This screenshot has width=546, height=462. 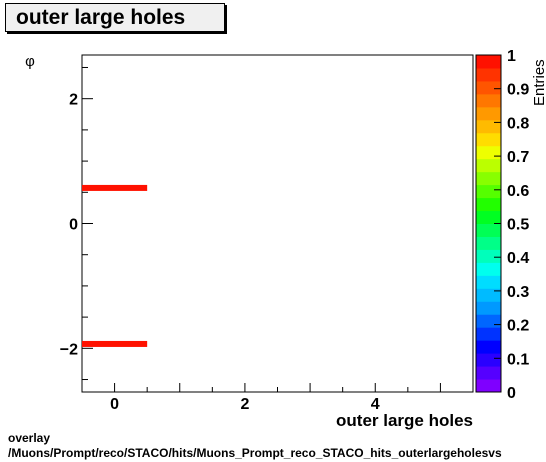 I want to click on footer-line-1: overlay, so click(x=29, y=438).